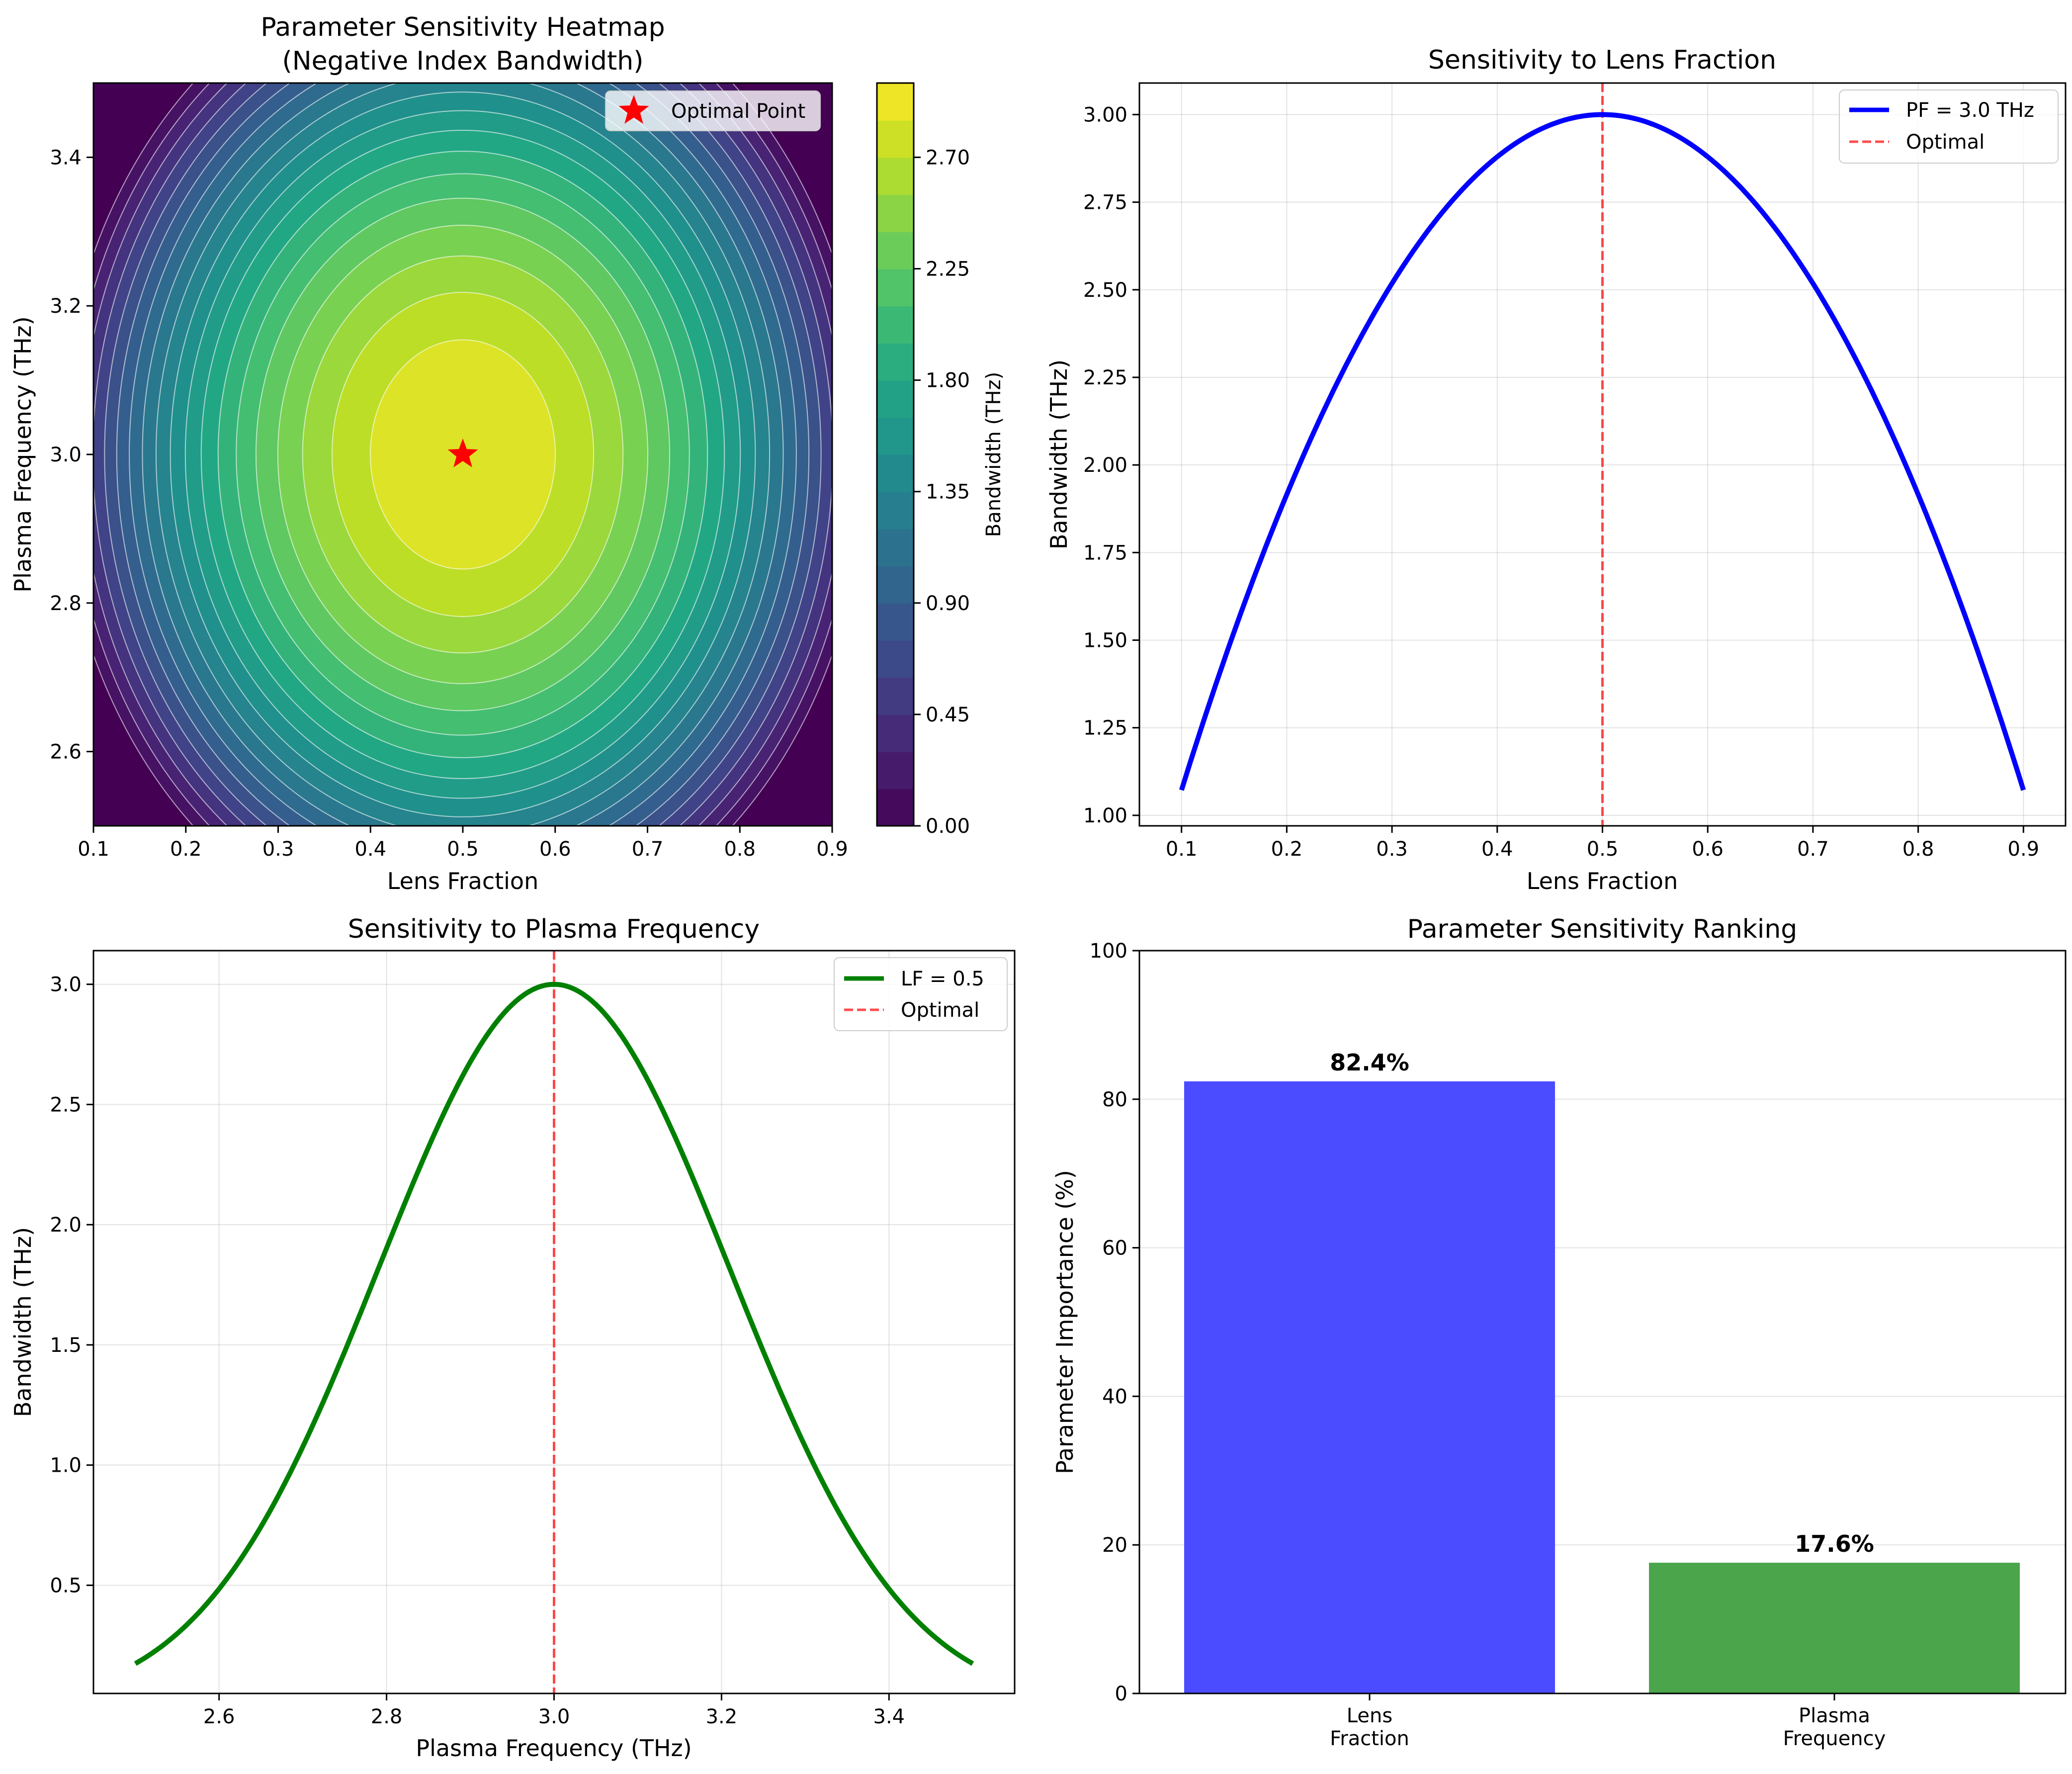  I want to click on heatmap-legend-box, so click(713, 110).